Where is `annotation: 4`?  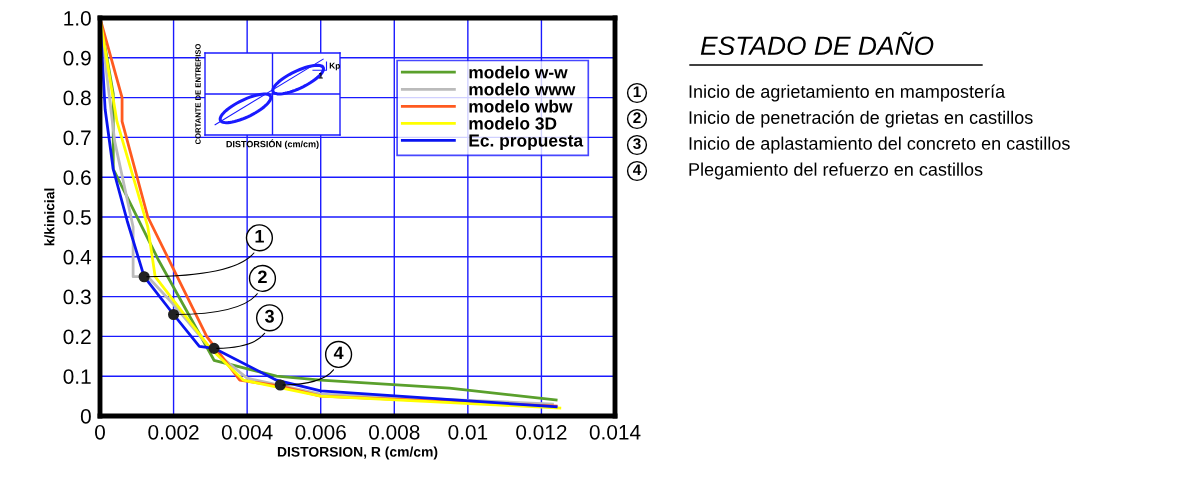
annotation: 4 is located at coordinates (338, 353).